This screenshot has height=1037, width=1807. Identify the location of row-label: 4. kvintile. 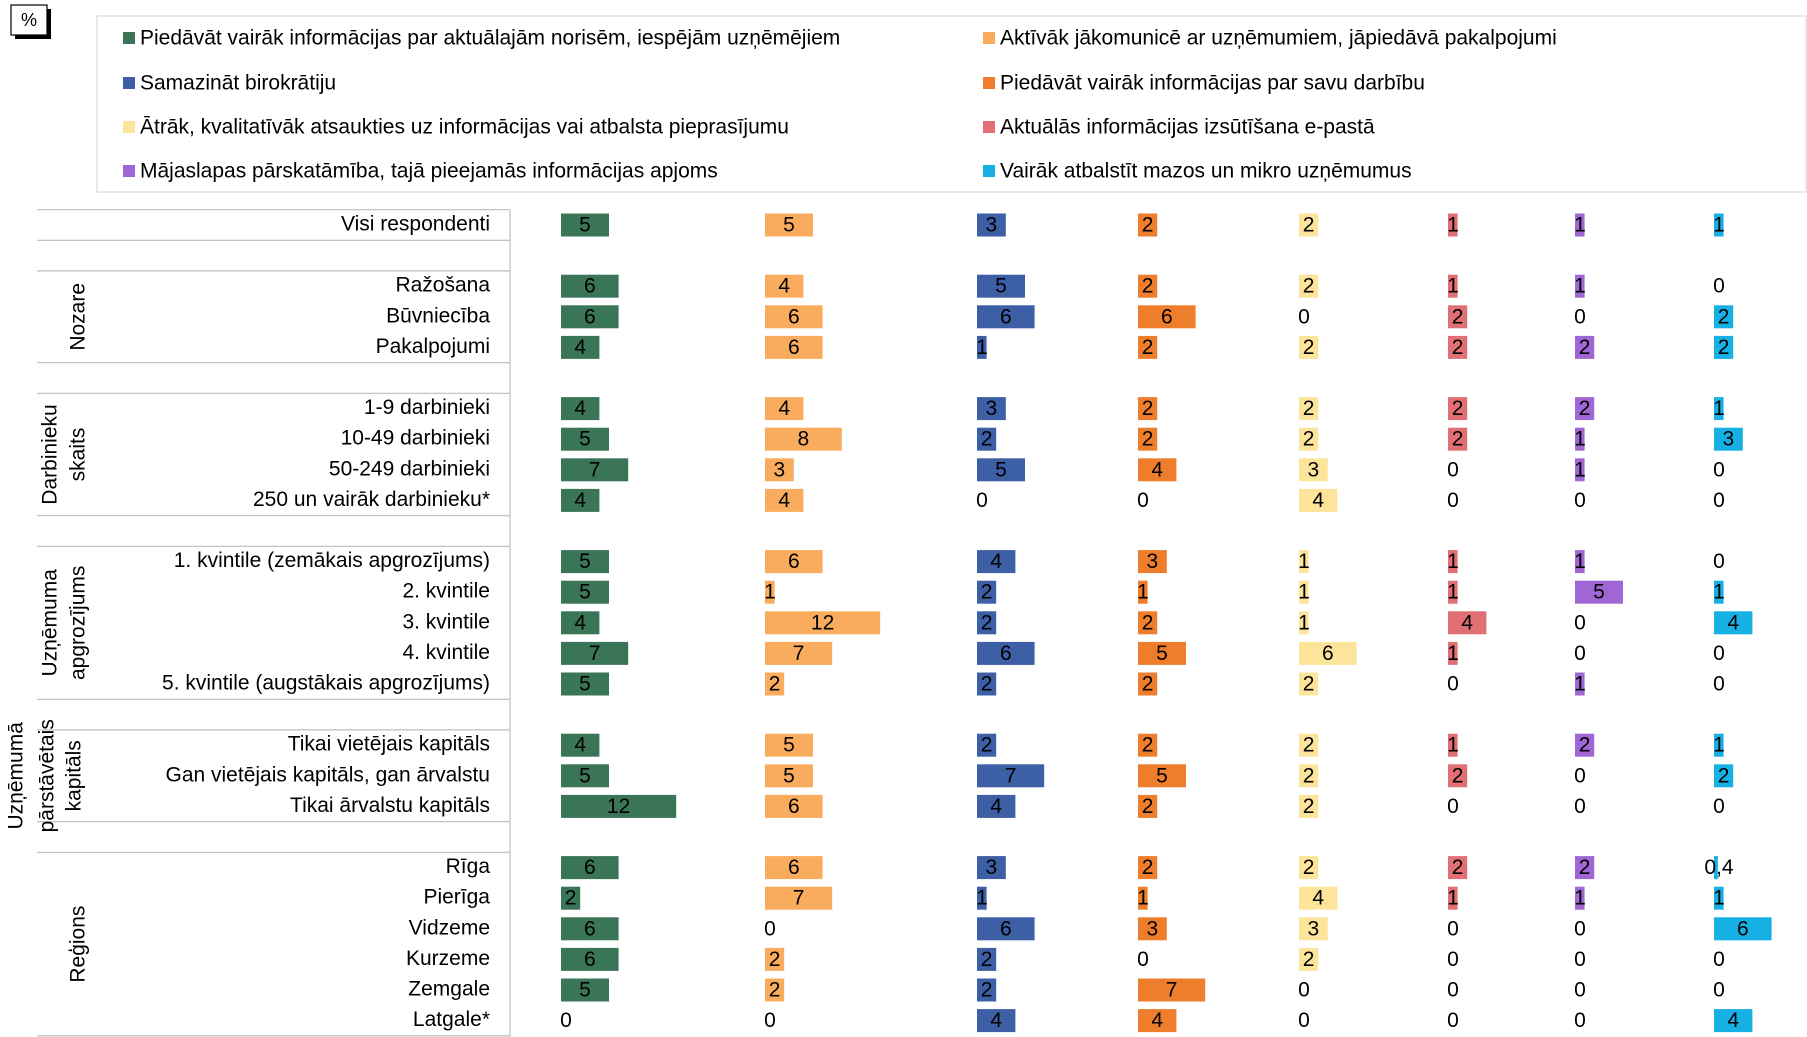
(446, 652).